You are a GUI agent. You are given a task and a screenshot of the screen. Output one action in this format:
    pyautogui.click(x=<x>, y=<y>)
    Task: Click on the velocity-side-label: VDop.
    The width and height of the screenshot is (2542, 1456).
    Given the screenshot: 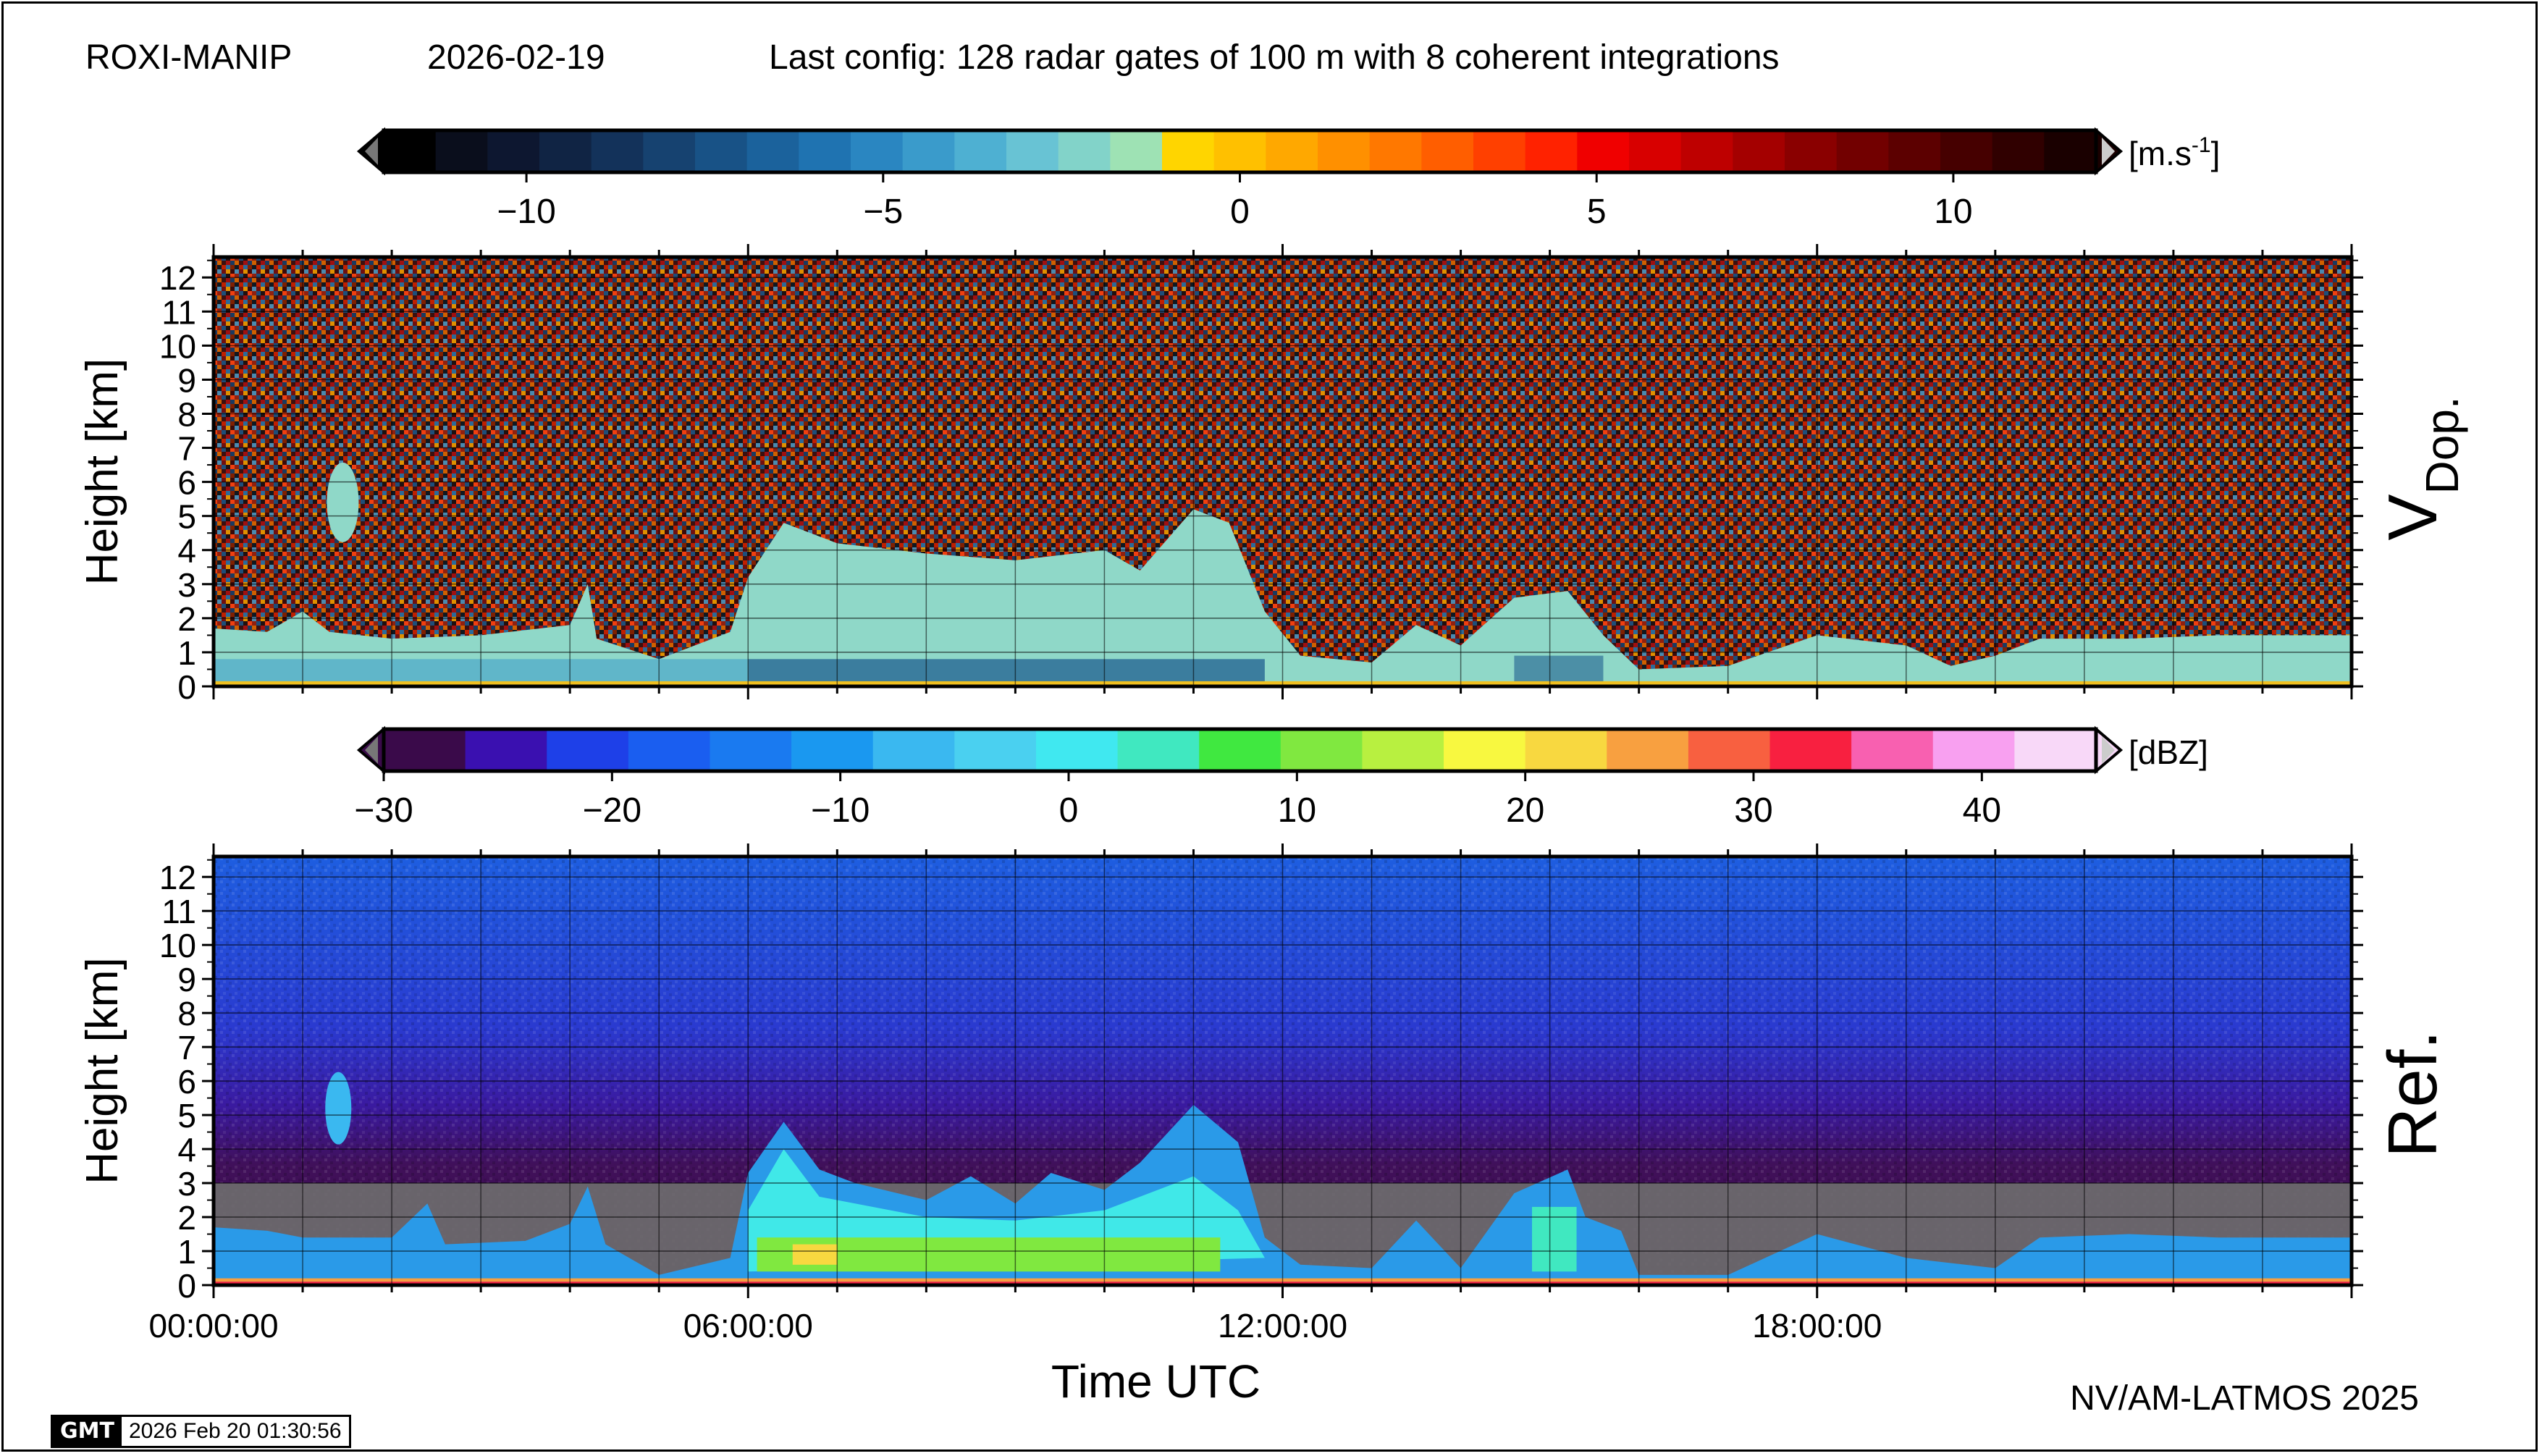 What is the action you would take?
    pyautogui.click(x=2421, y=468)
    